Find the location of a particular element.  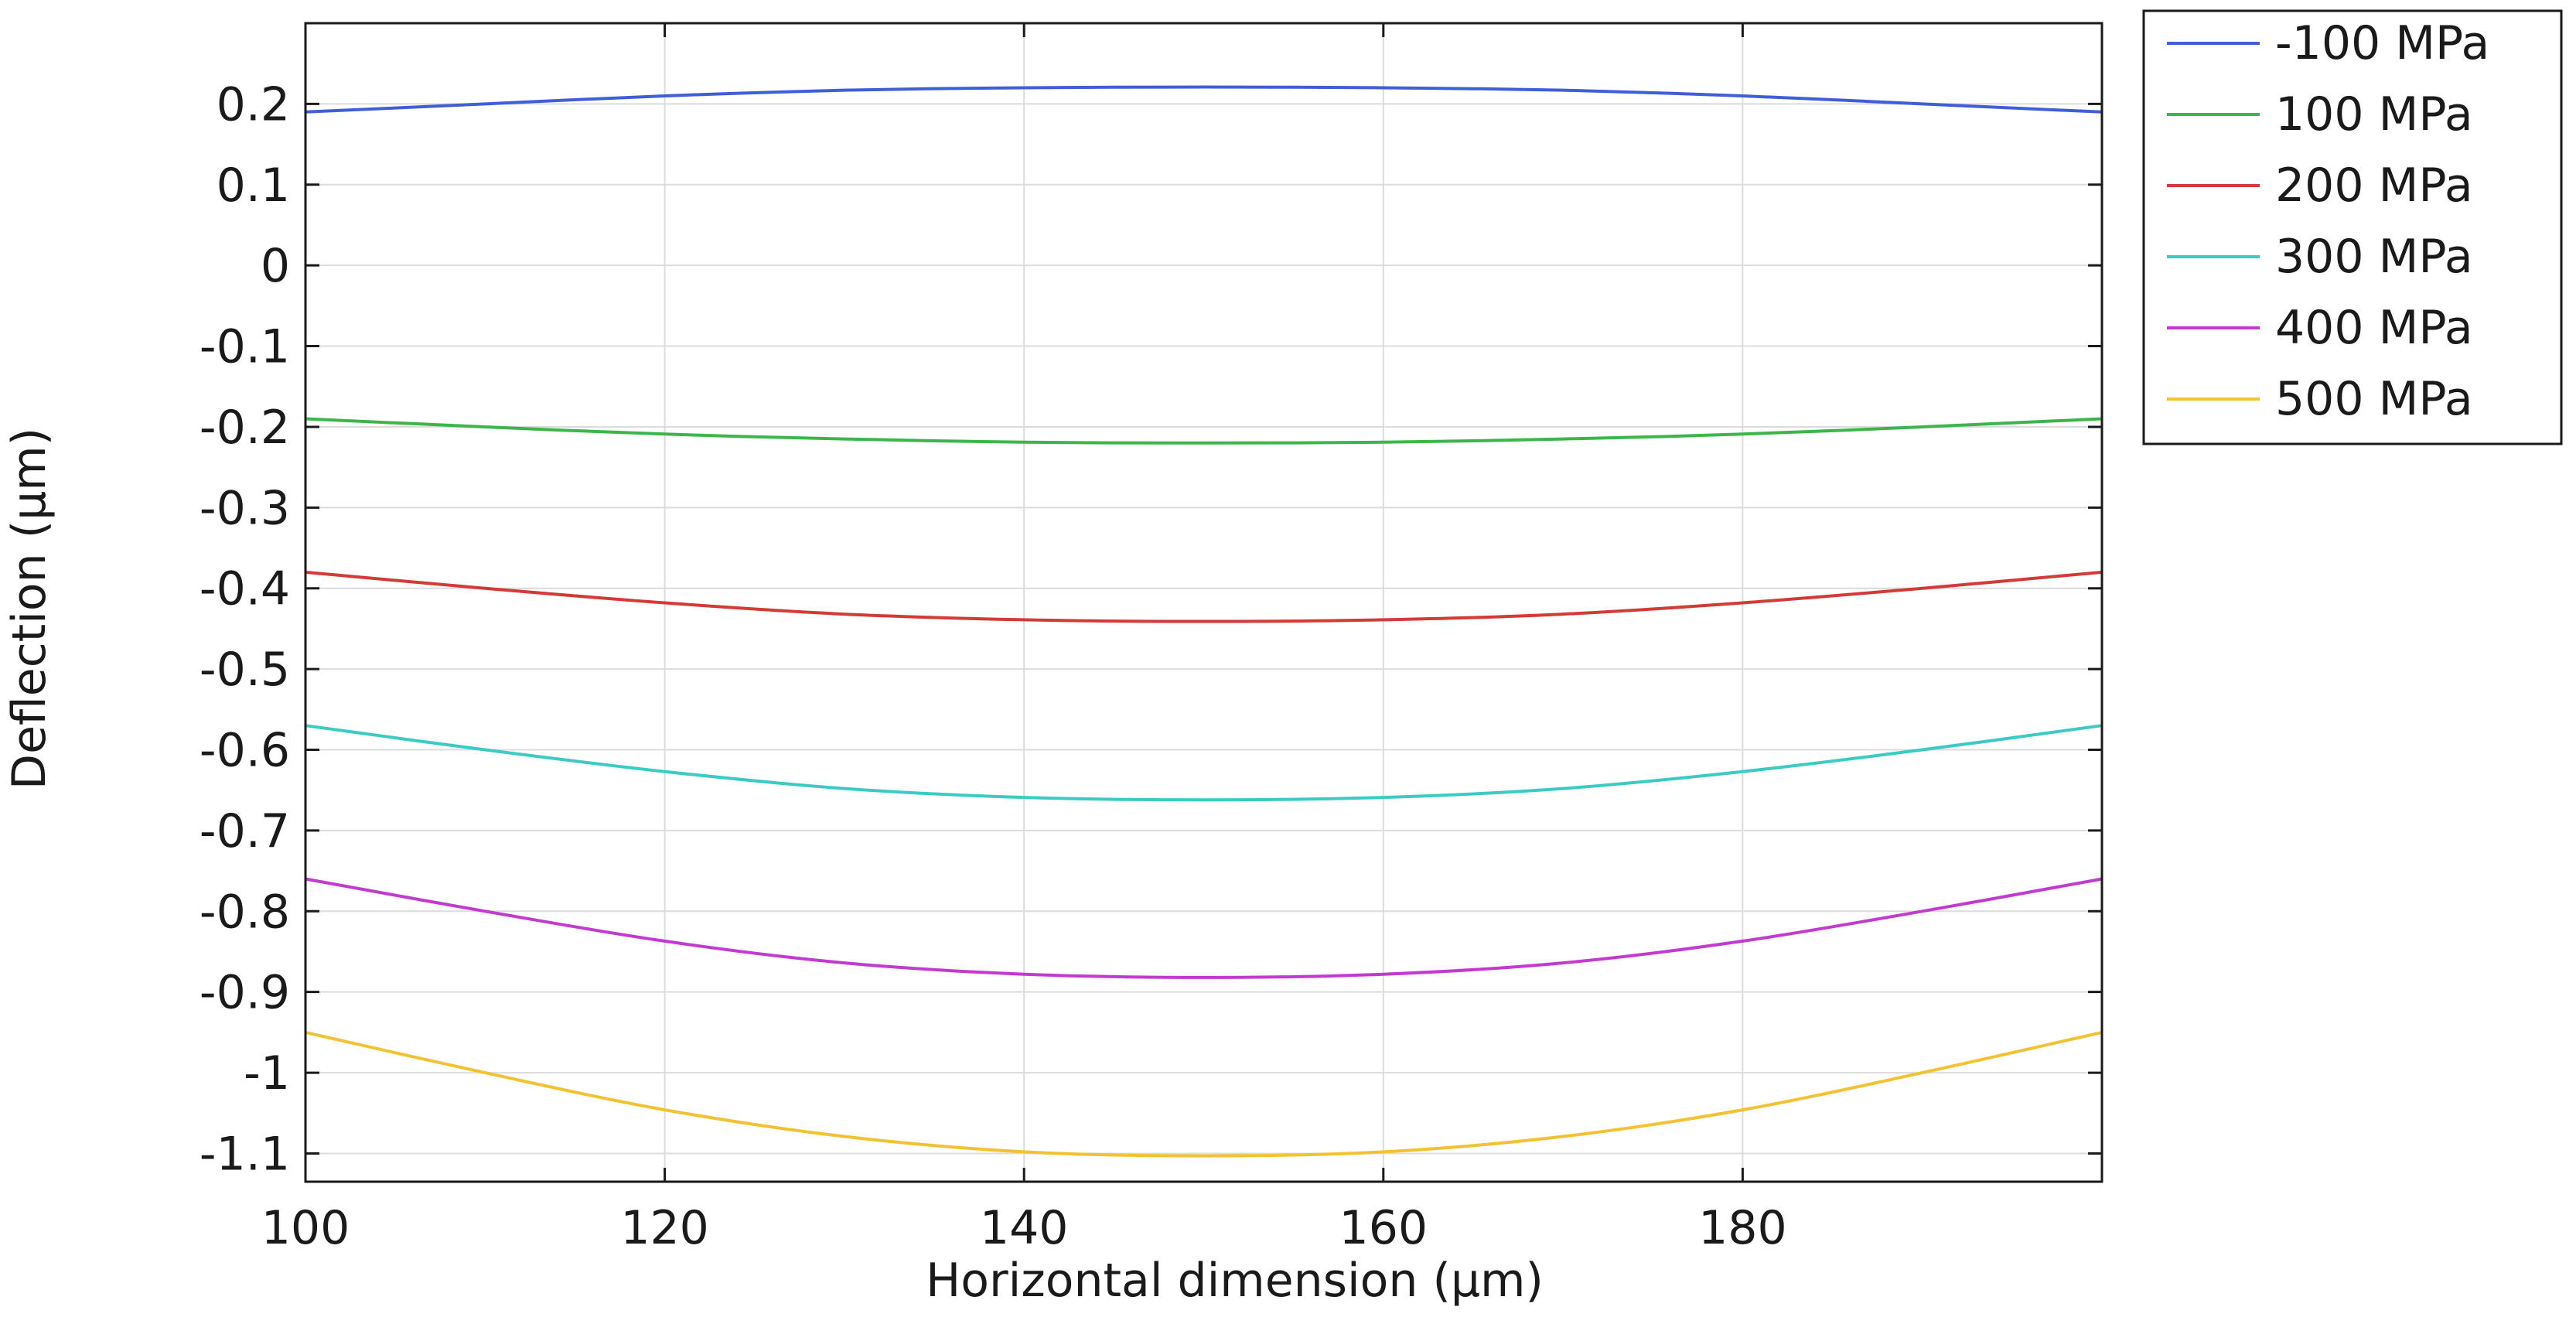

y-tick-label: 0.2 is located at coordinates (253, 104).